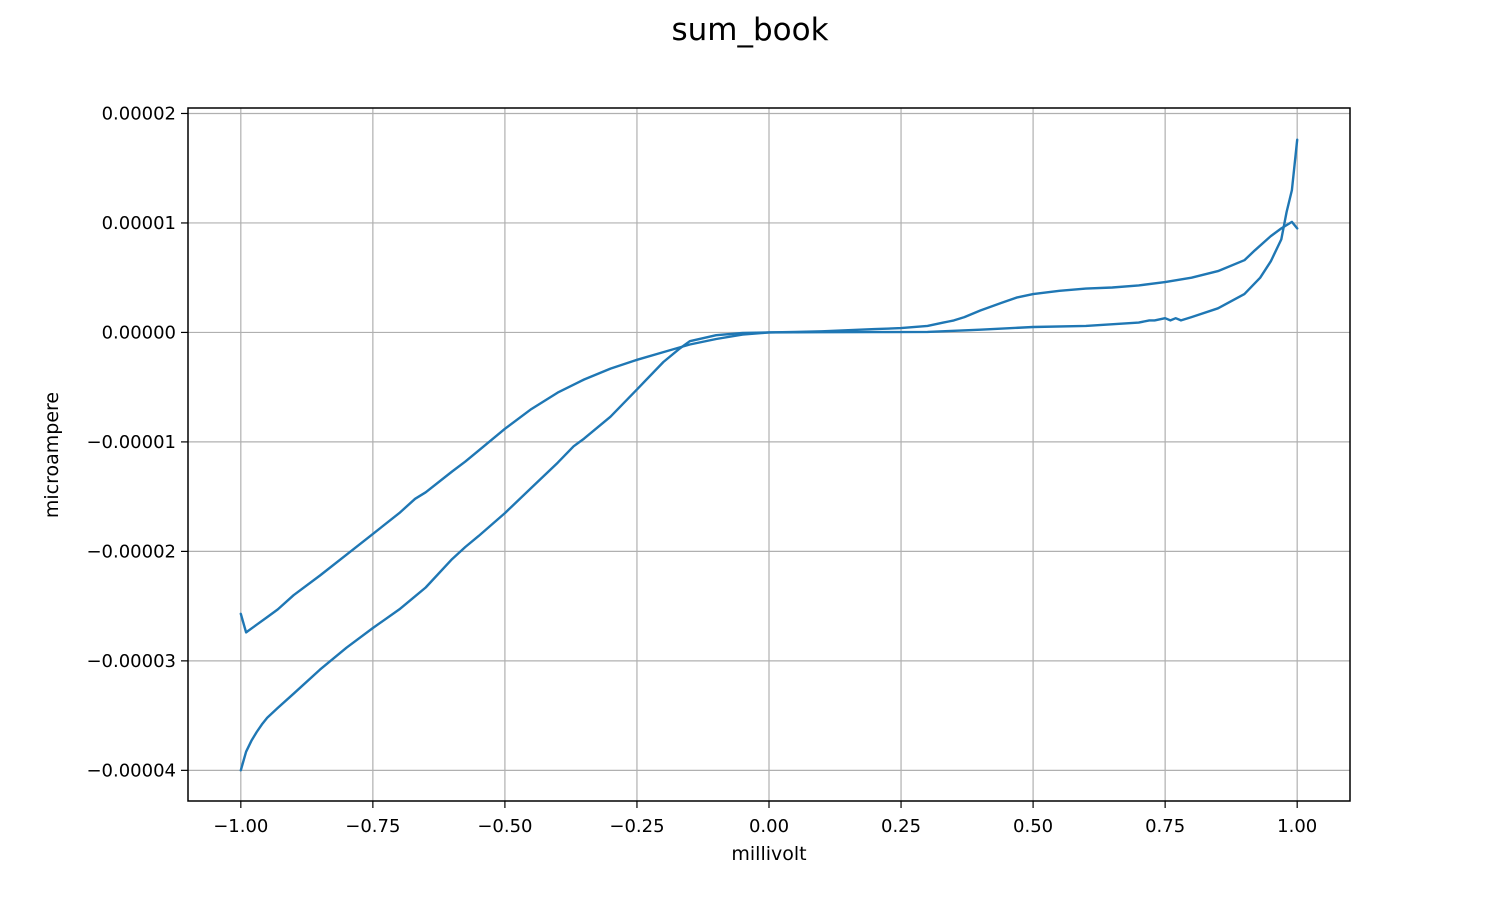 The image size is (1500, 900). What do you see at coordinates (901, 826) in the screenshot?
I see `x-tick-label: 0.25` at bounding box center [901, 826].